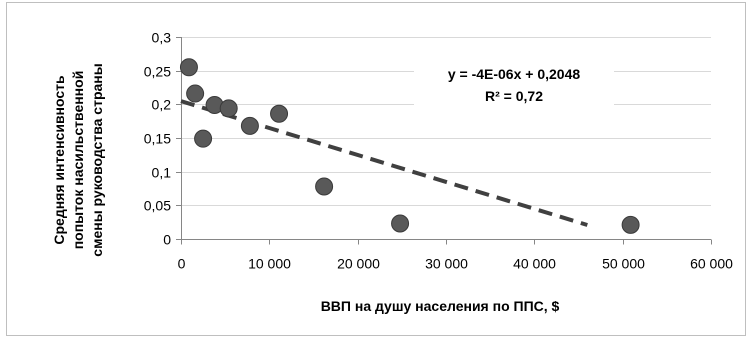 The image size is (756, 341). What do you see at coordinates (514, 74) in the screenshot?
I see `trendline-equation: y = -4E-06x + 0,2048` at bounding box center [514, 74].